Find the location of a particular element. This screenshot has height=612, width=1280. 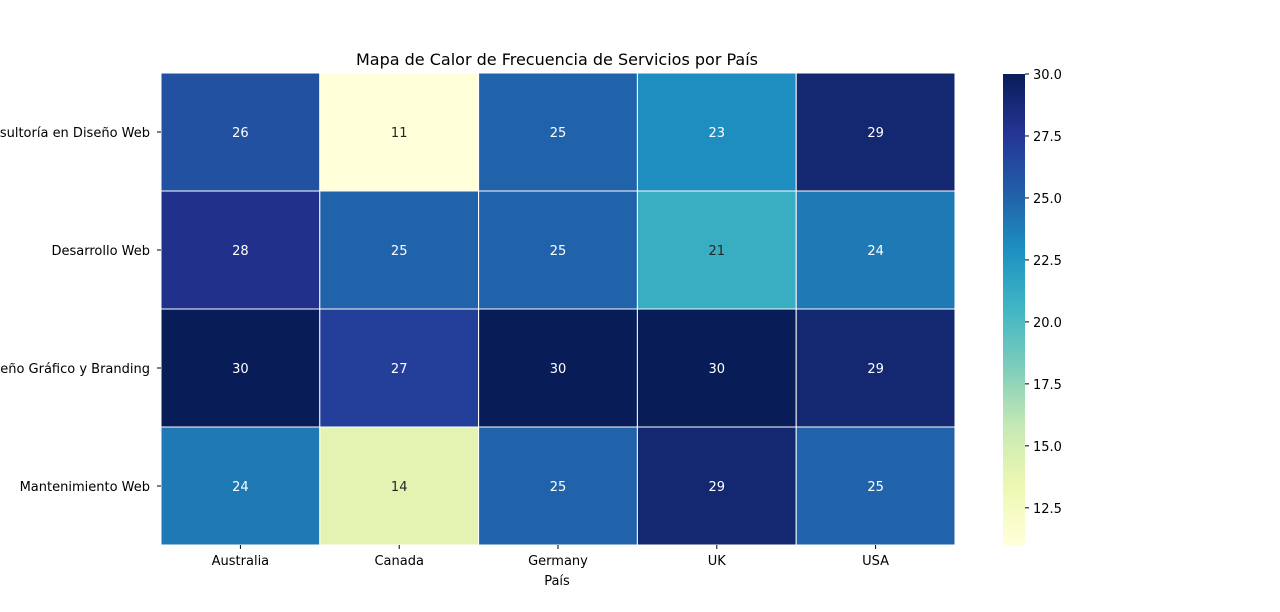

colorbar-tick-label: 27.5 is located at coordinates (1047, 137).